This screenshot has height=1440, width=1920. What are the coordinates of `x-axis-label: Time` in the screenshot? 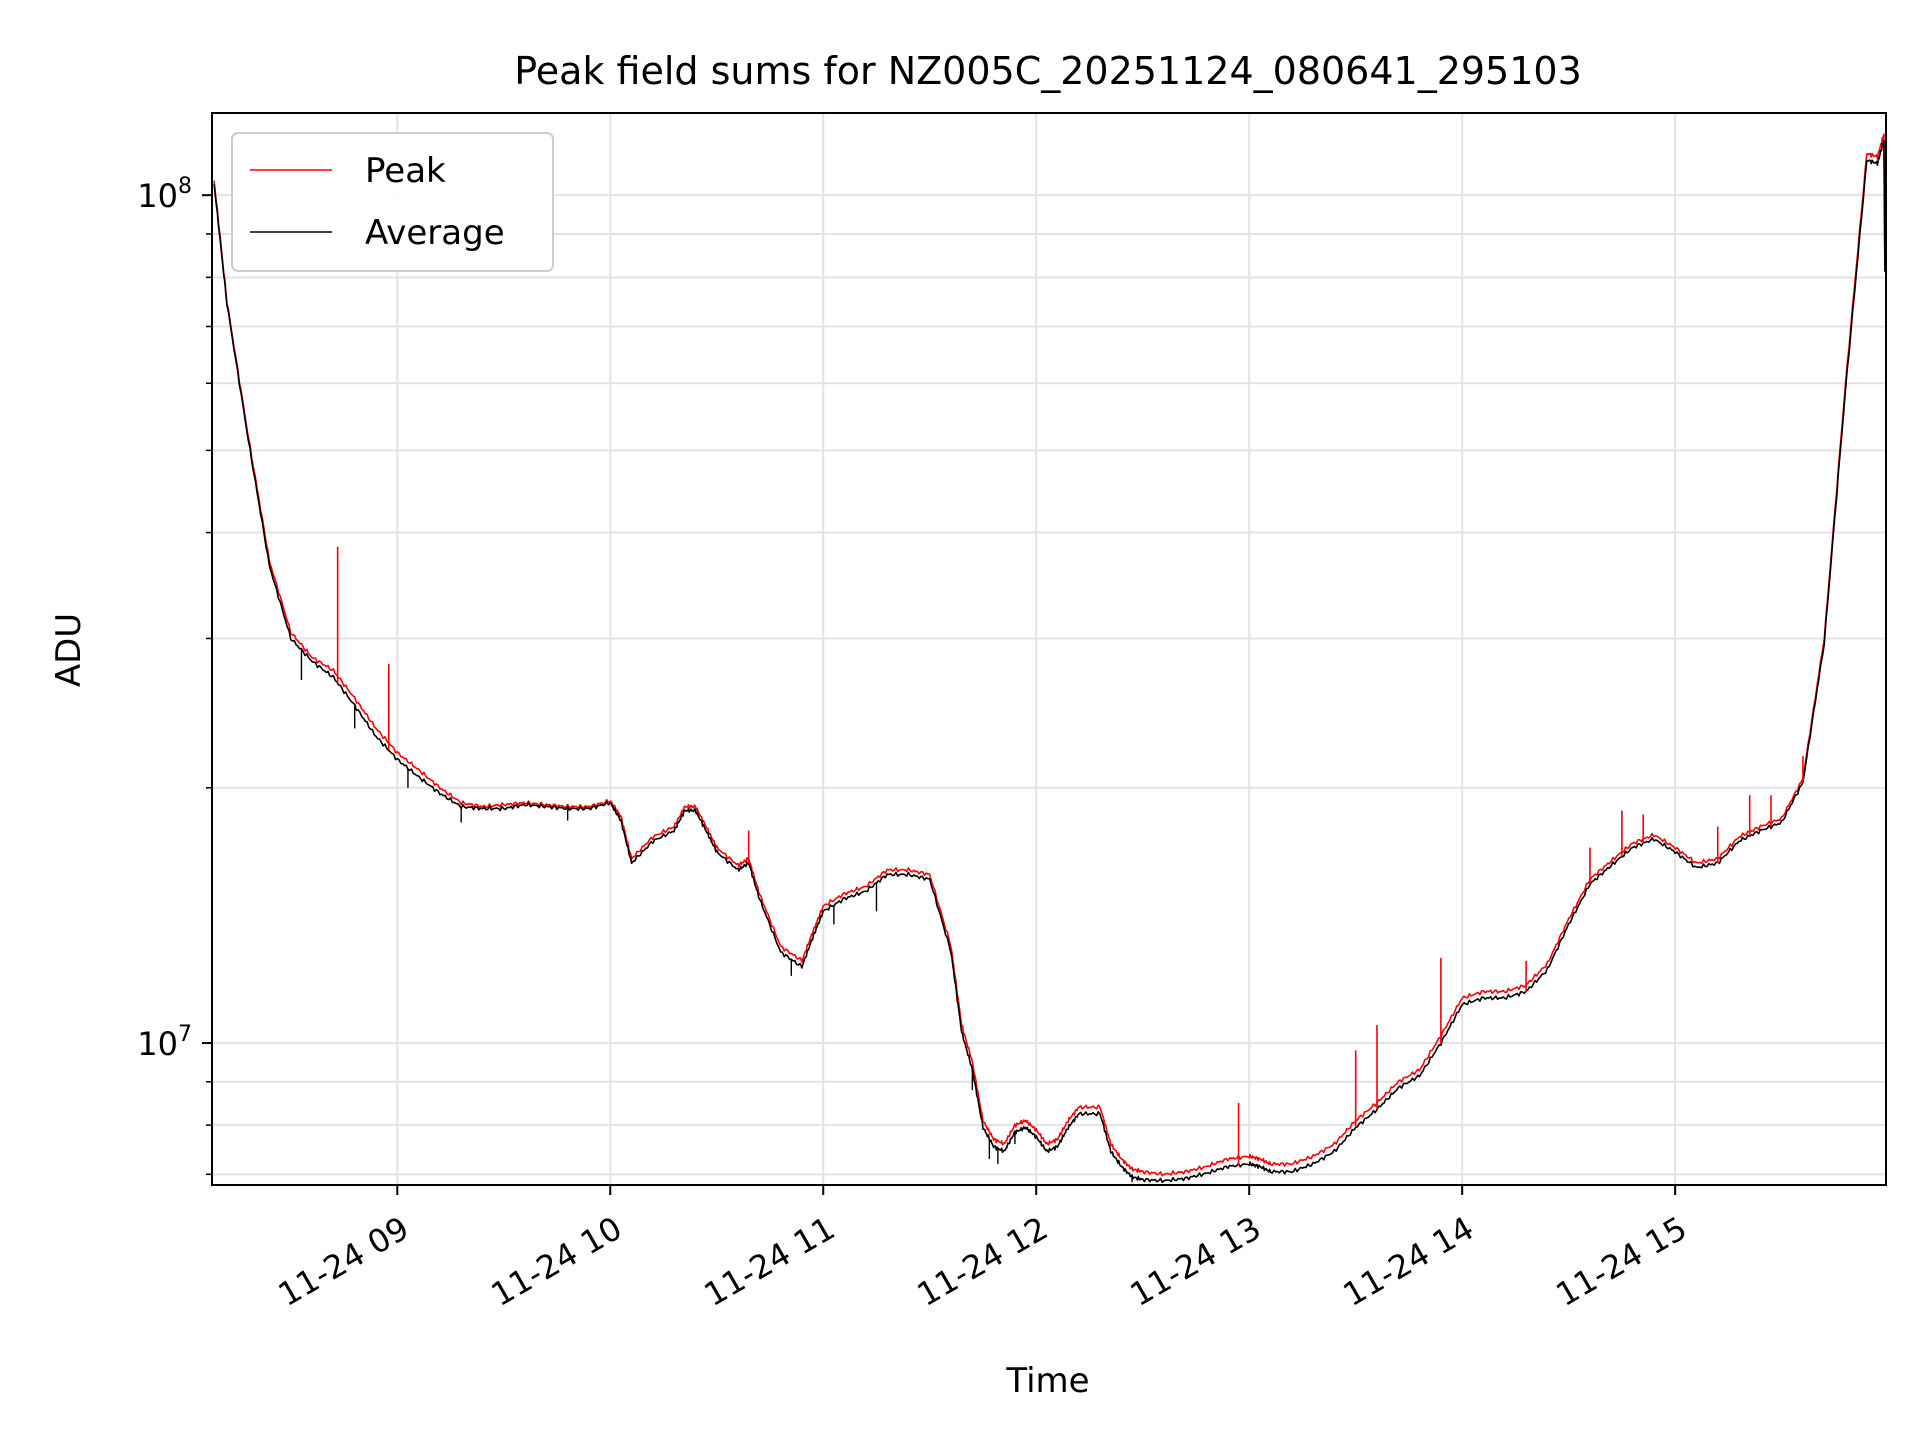 It's located at (1047, 1381).